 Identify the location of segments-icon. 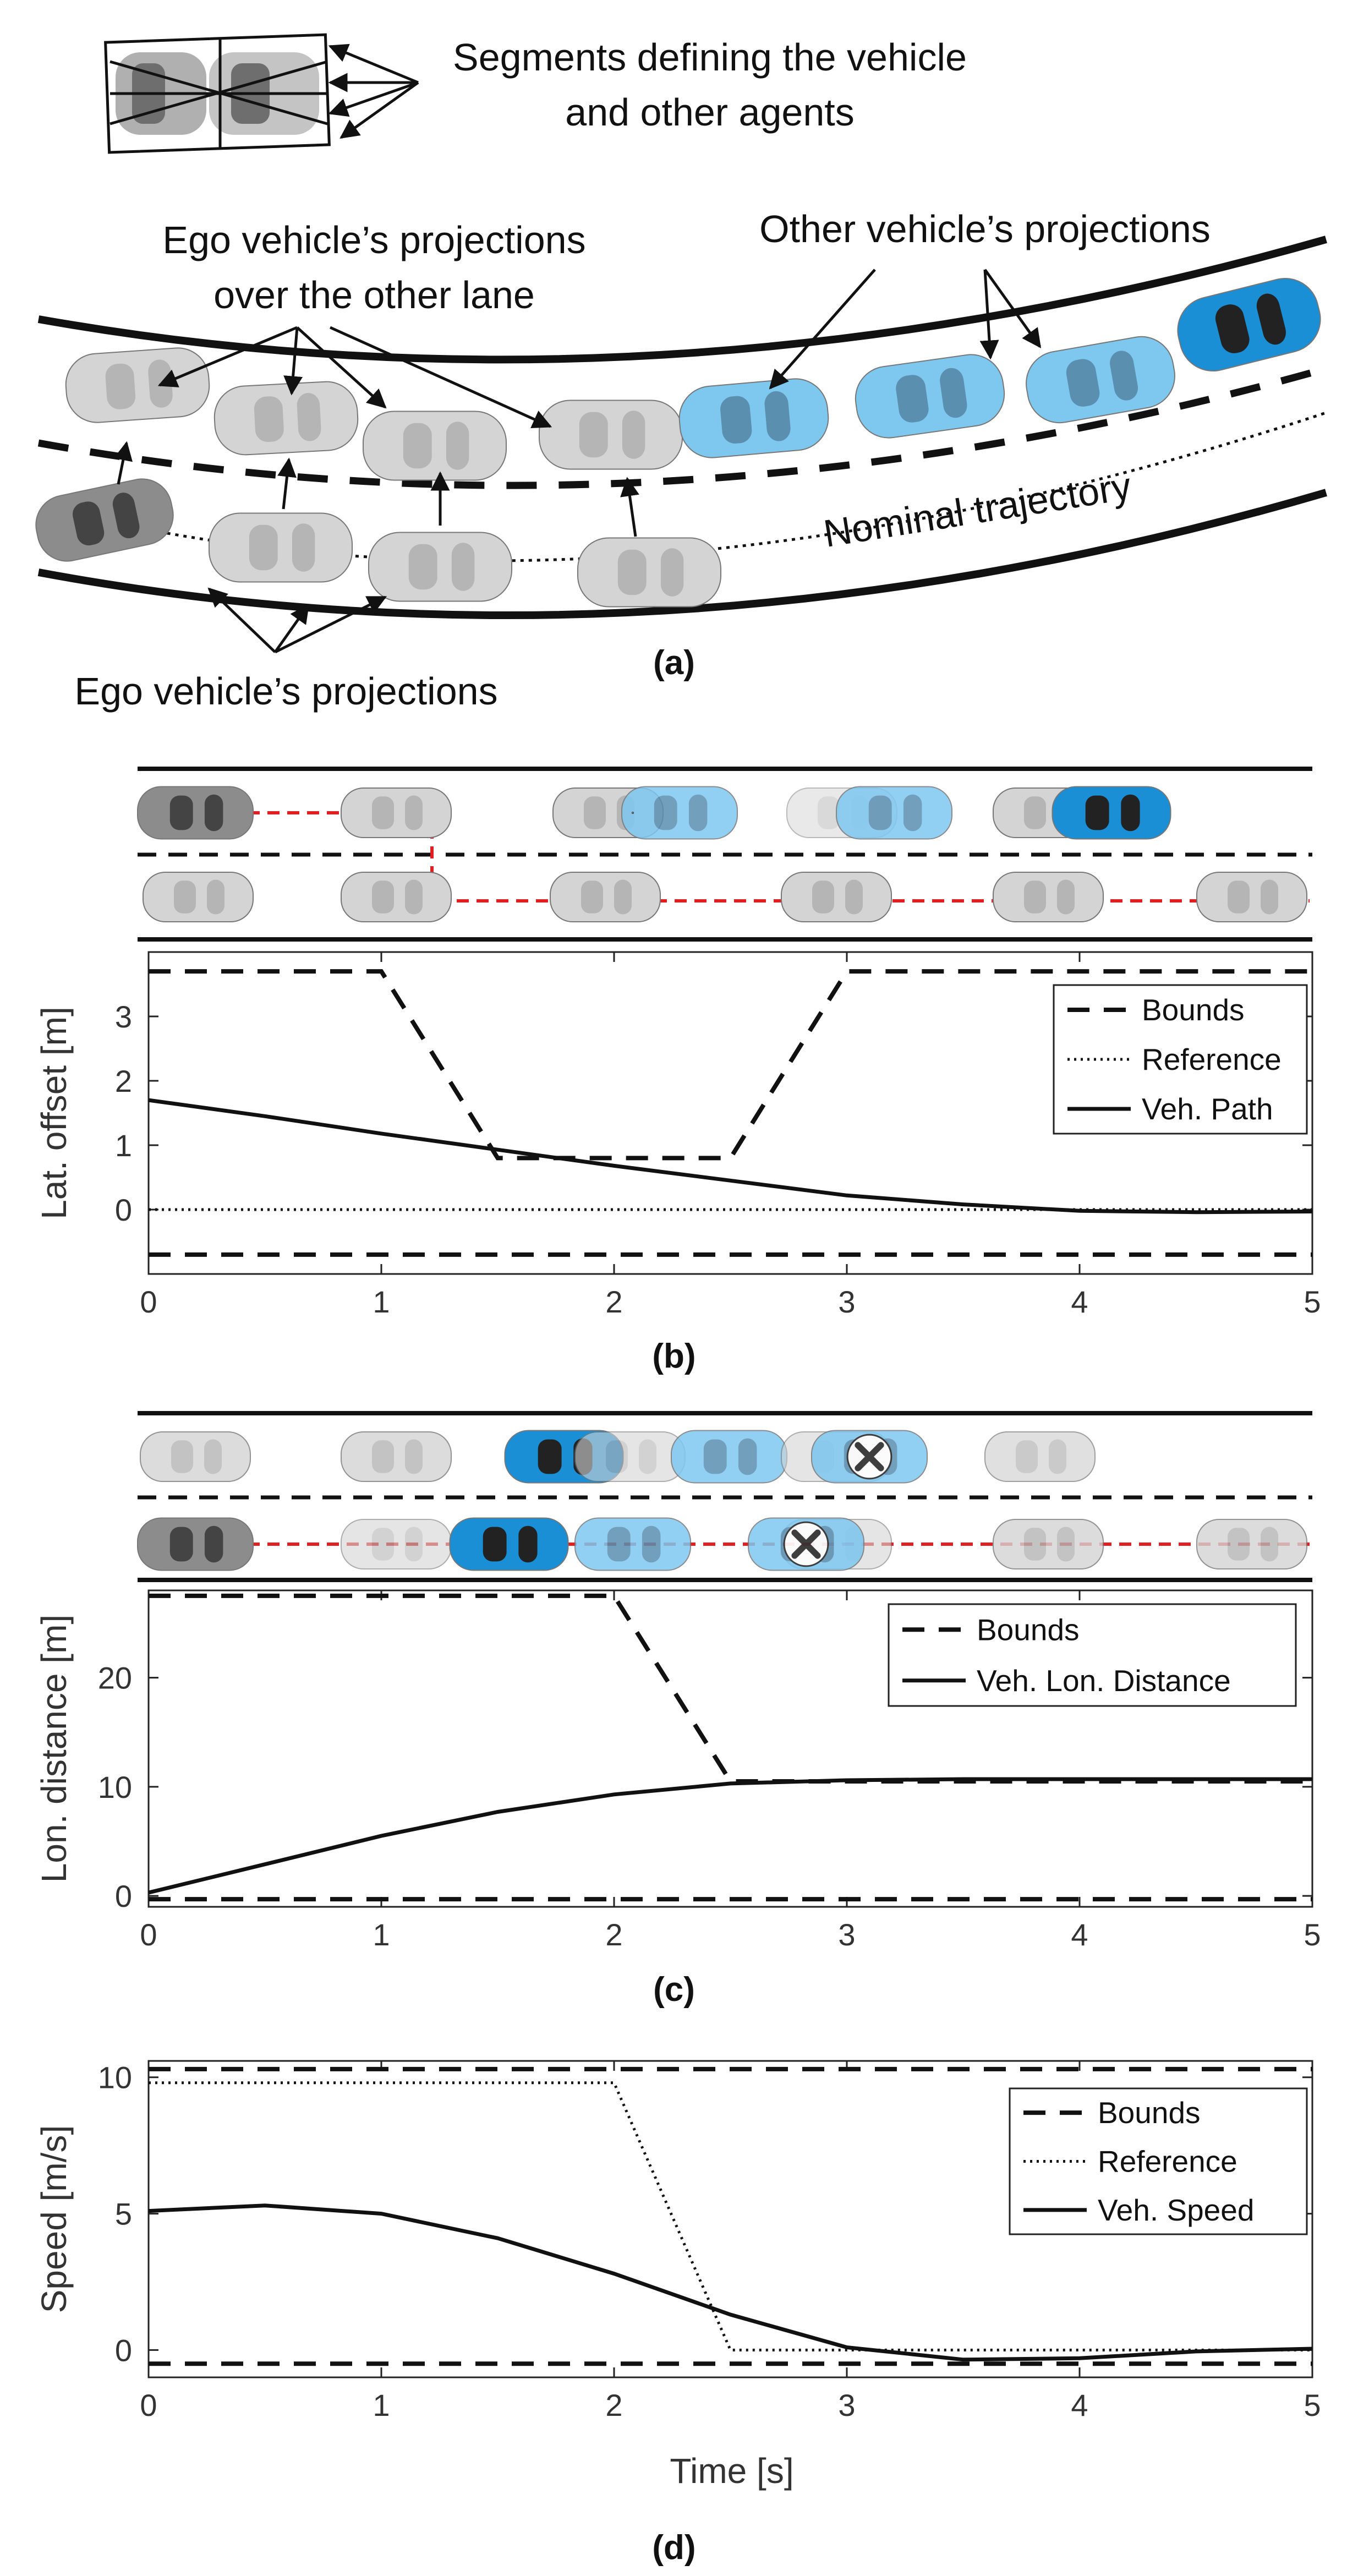
(217, 93).